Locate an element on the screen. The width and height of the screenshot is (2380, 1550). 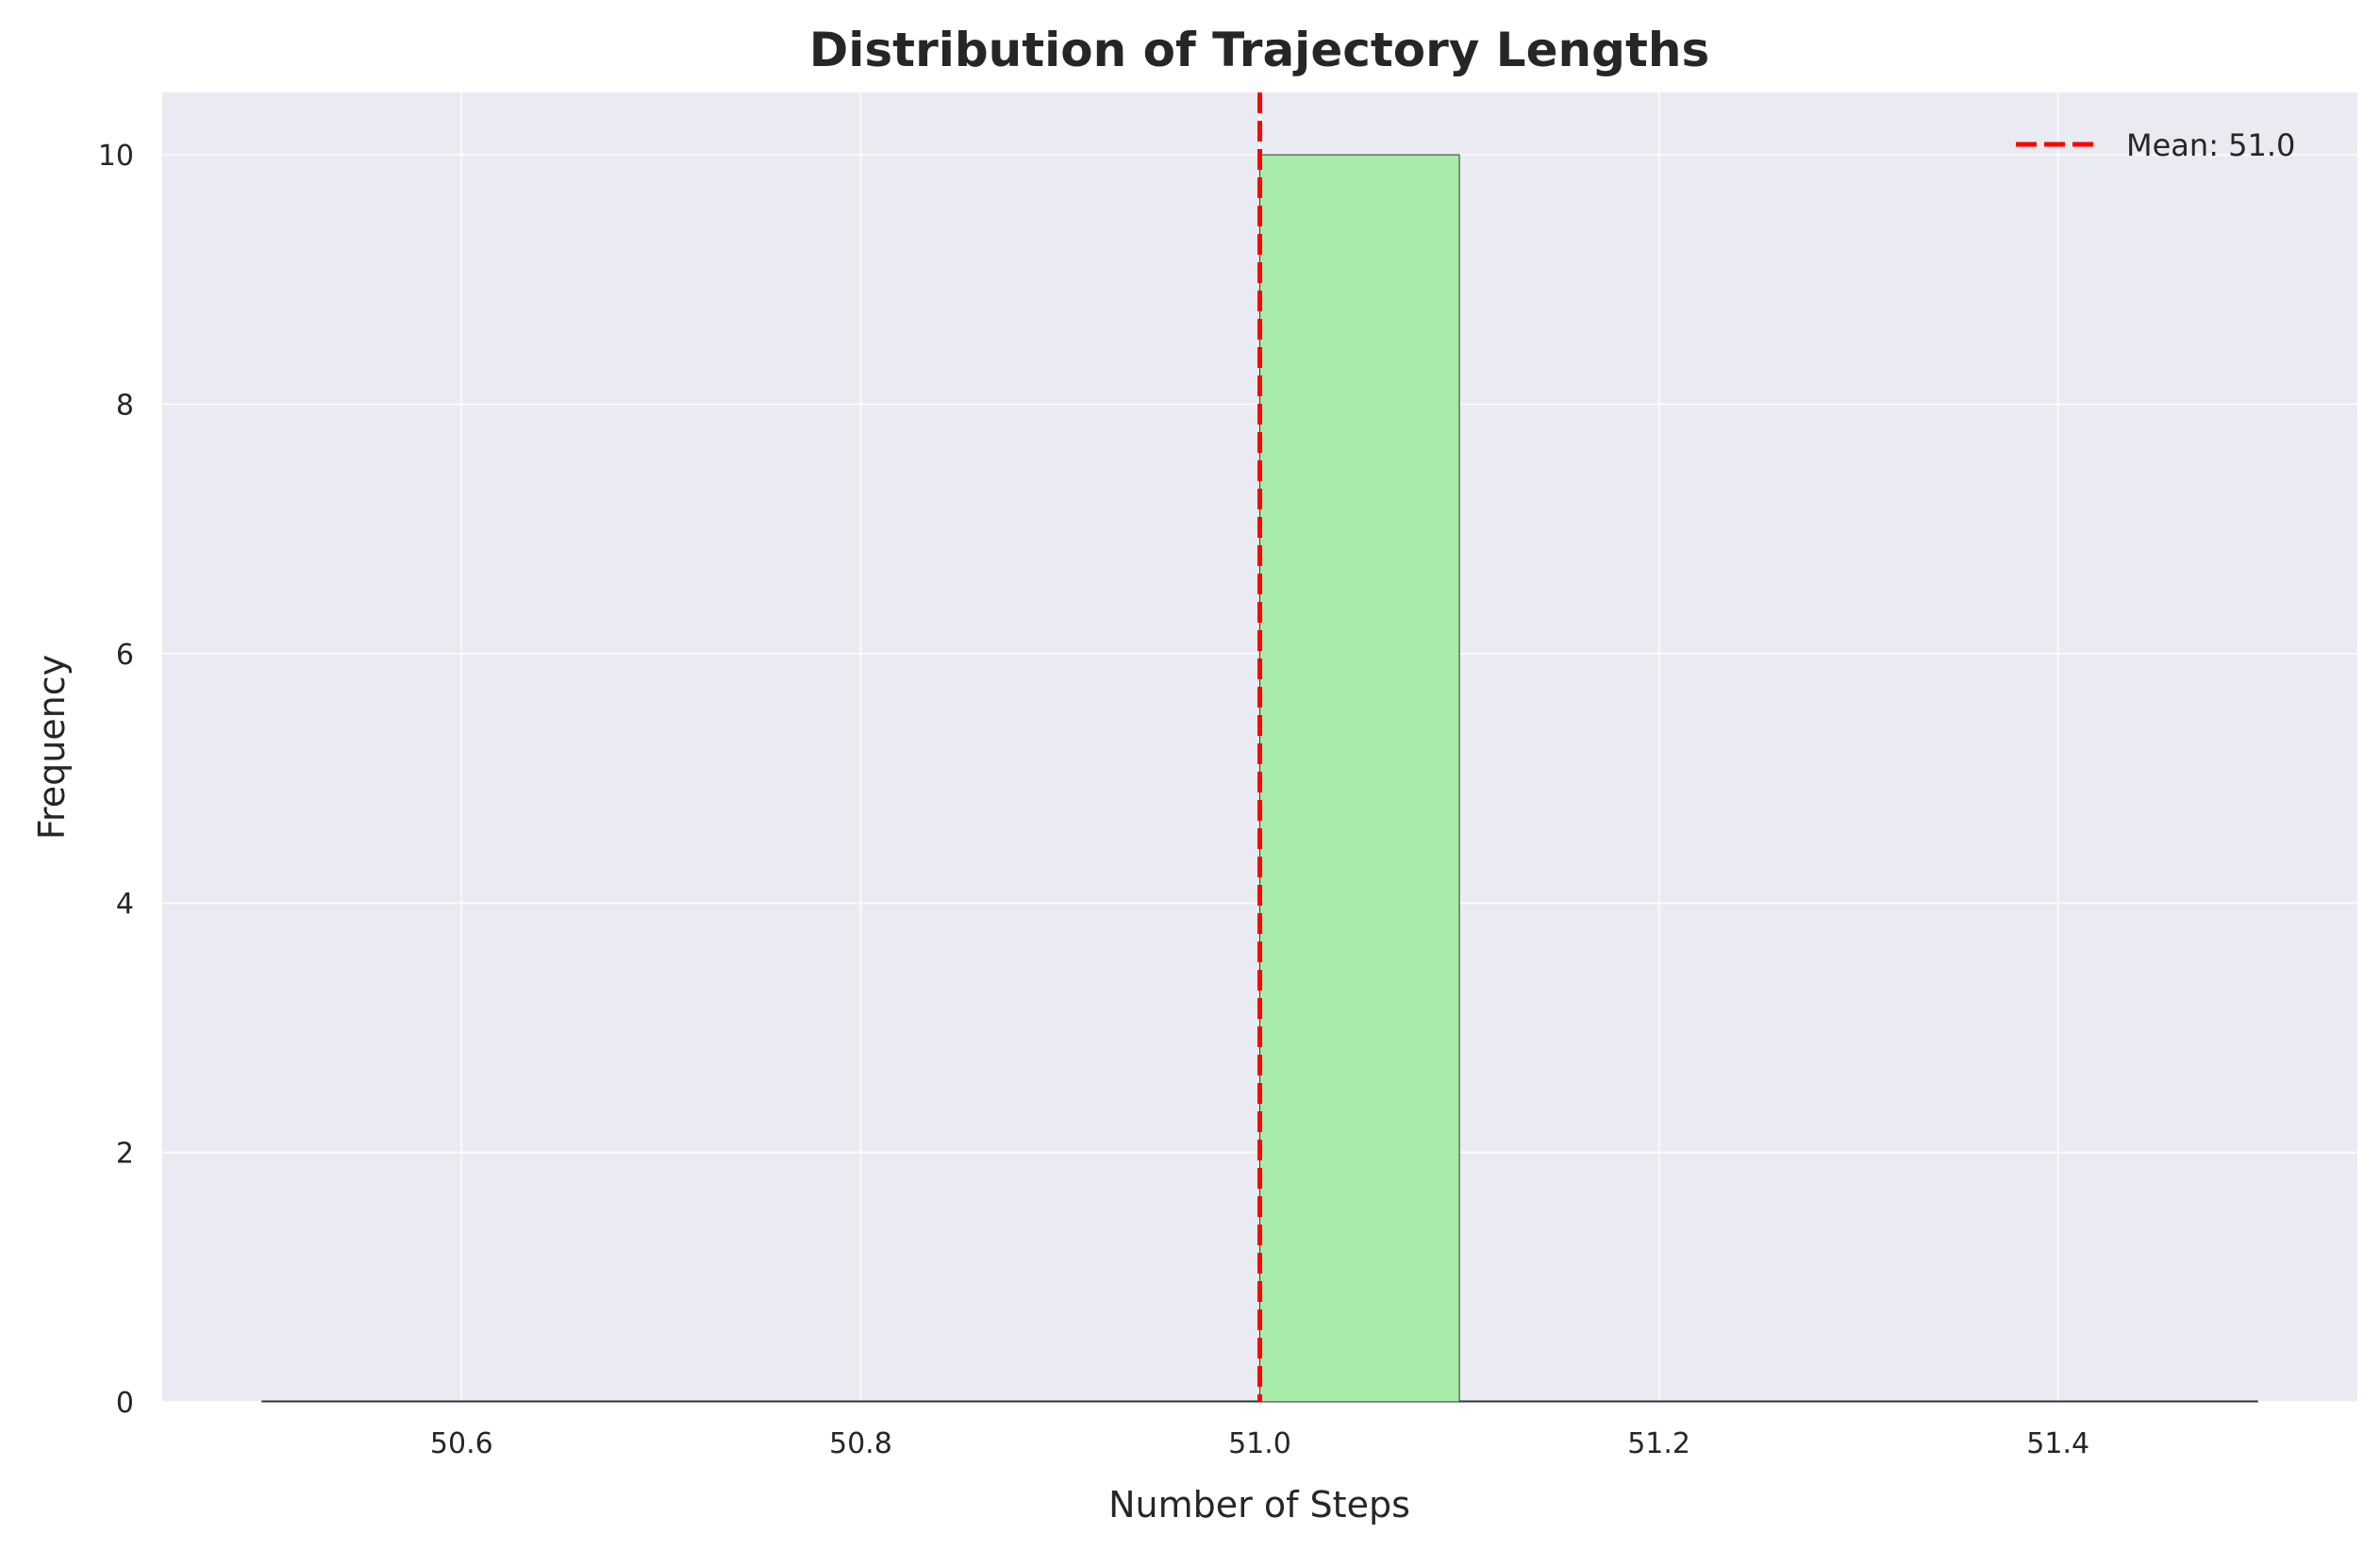
legend-label-mean: Mean: 51.0 is located at coordinates (2210, 145).